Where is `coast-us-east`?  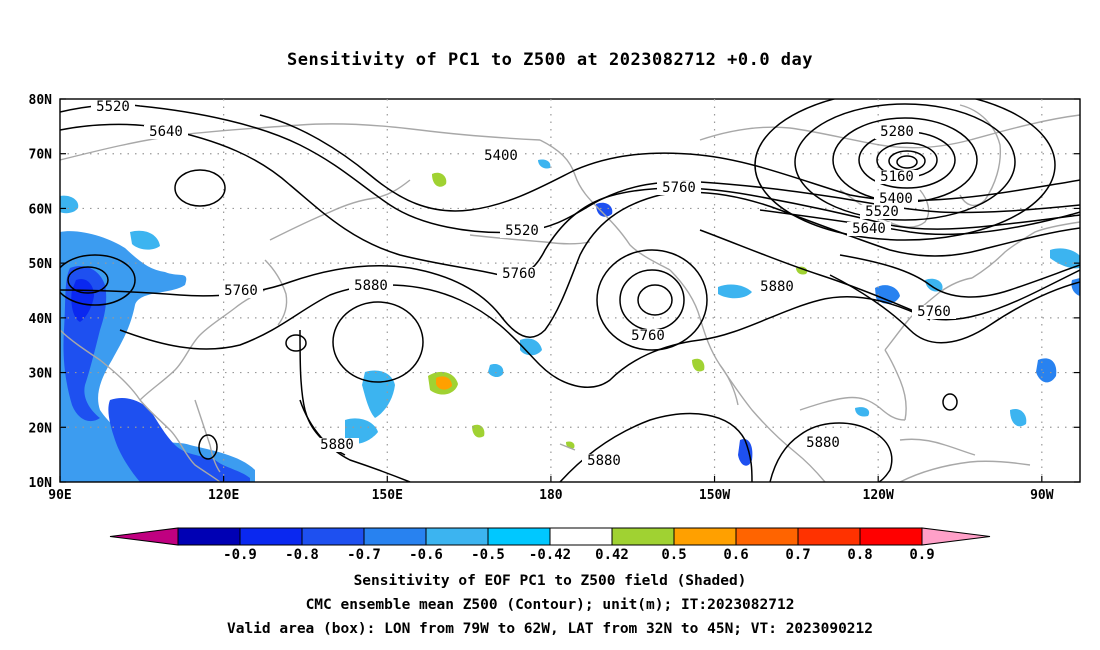 coast-us-east is located at coordinates (928, 314).